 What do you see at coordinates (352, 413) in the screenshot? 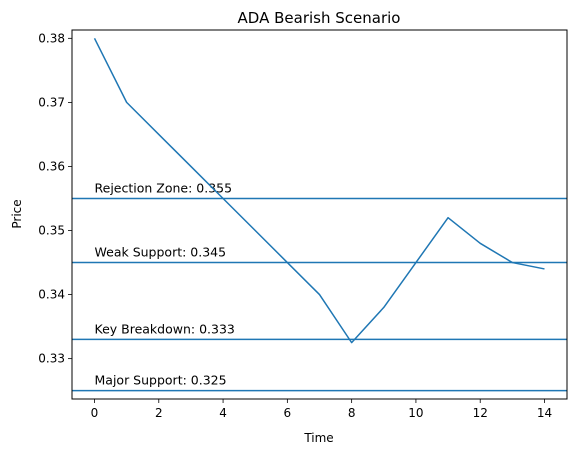
I see `x-tick-label-4: 8` at bounding box center [352, 413].